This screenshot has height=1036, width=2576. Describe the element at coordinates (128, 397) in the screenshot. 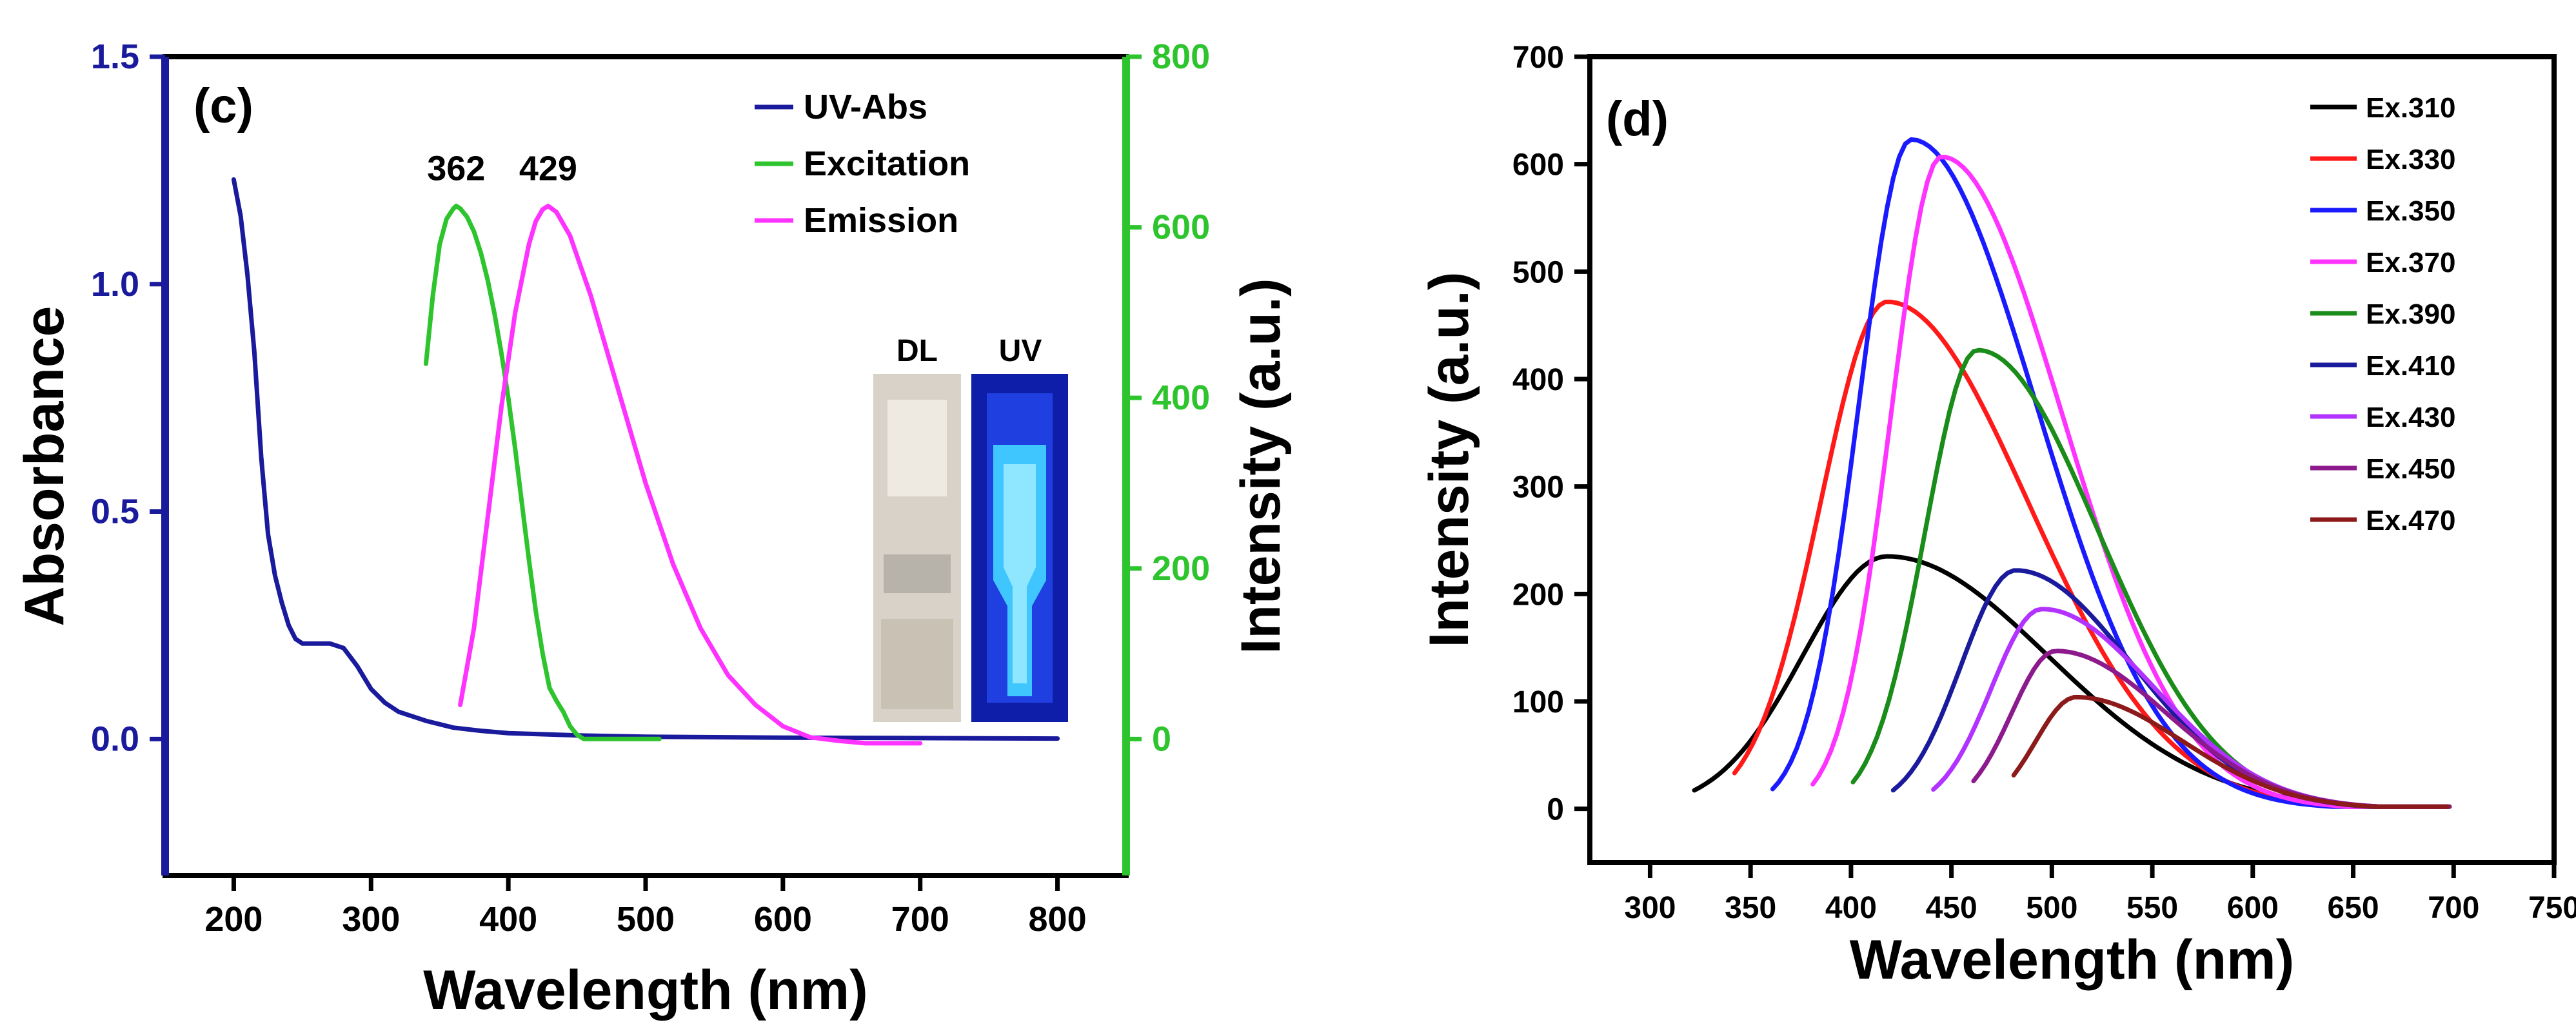

I see `panel-c-left-y-ticks: 0.0 0.5 1.0 1.5` at that location.